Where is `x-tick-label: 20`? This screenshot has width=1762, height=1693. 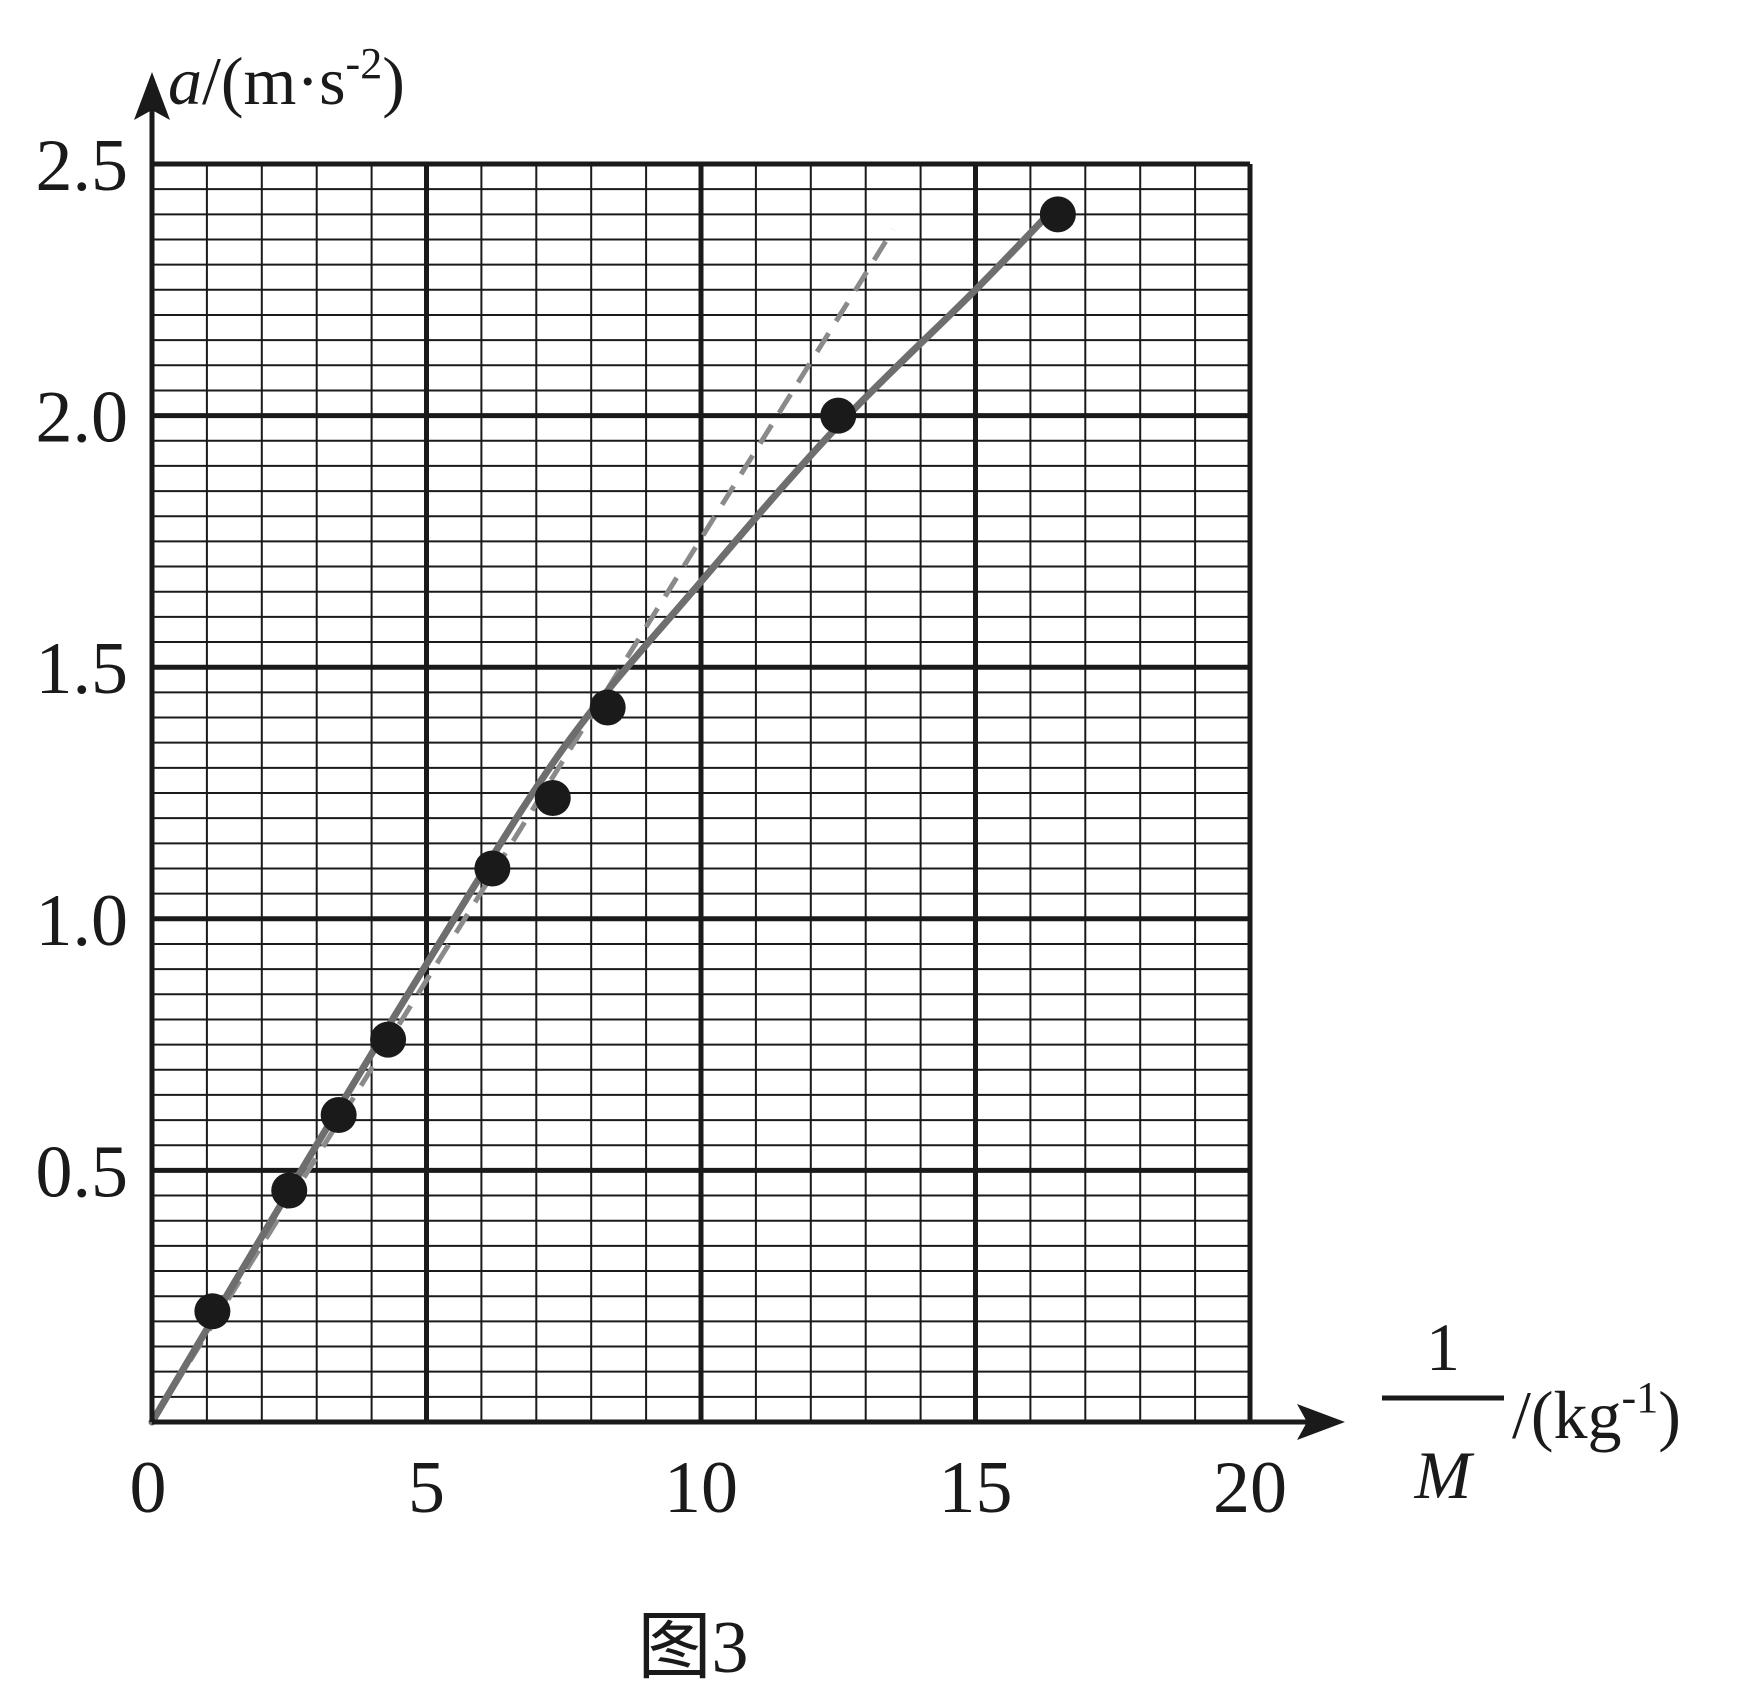
x-tick-label: 20 is located at coordinates (1250, 1488).